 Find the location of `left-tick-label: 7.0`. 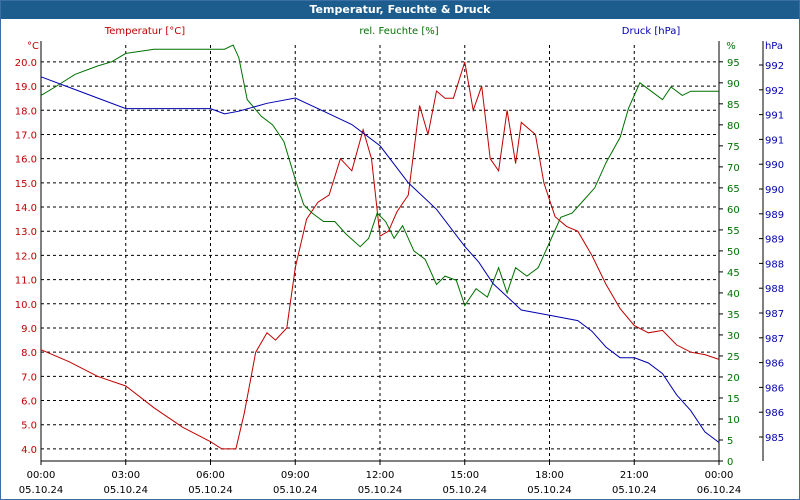

left-tick-label: 7.0 is located at coordinates (29, 377).